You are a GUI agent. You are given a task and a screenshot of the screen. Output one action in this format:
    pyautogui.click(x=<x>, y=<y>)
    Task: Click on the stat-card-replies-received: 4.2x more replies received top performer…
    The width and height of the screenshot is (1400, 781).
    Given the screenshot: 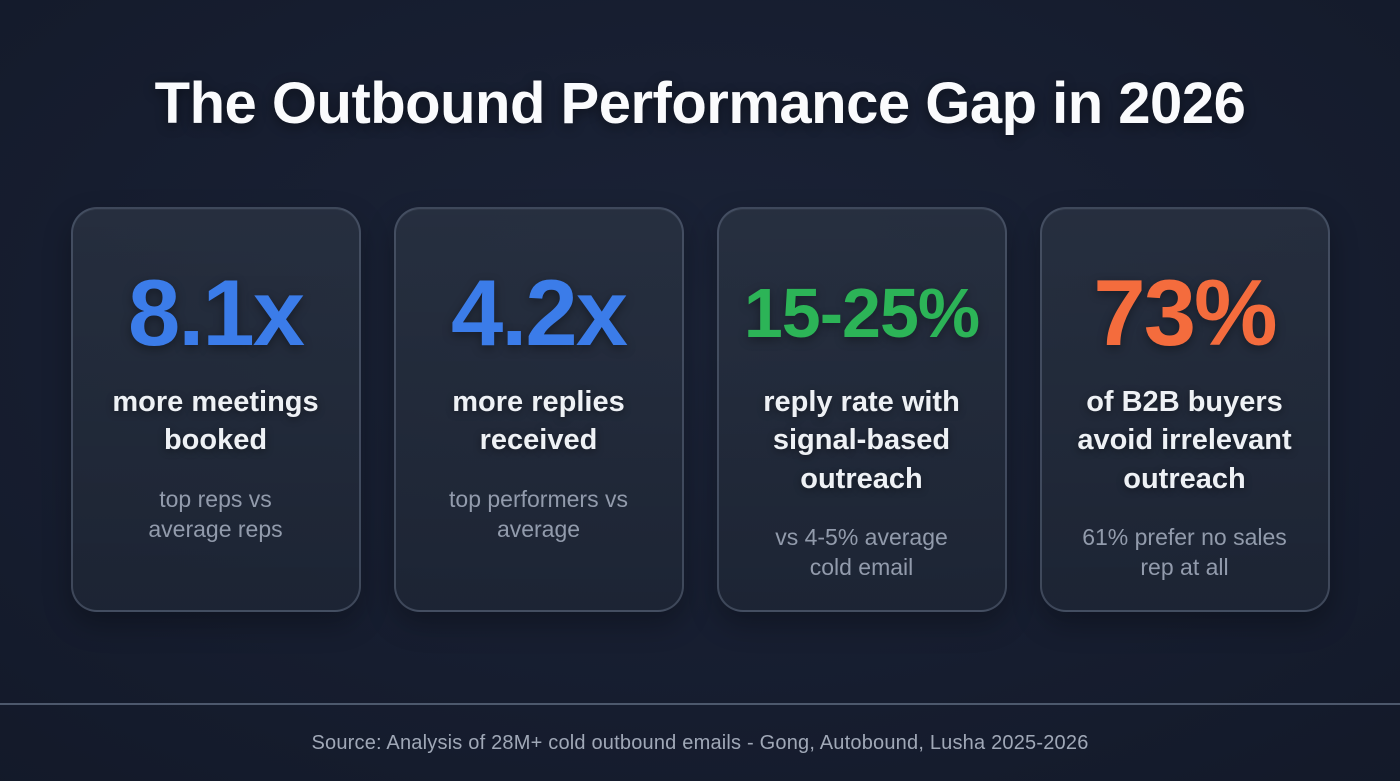 What is the action you would take?
    pyautogui.click(x=538, y=409)
    